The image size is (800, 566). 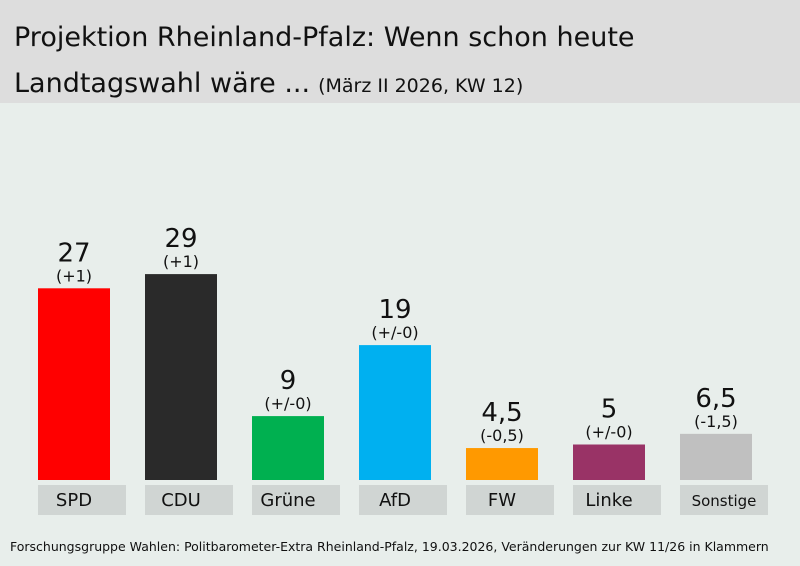 What do you see at coordinates (716, 456) in the screenshot?
I see `bar-sonstige` at bounding box center [716, 456].